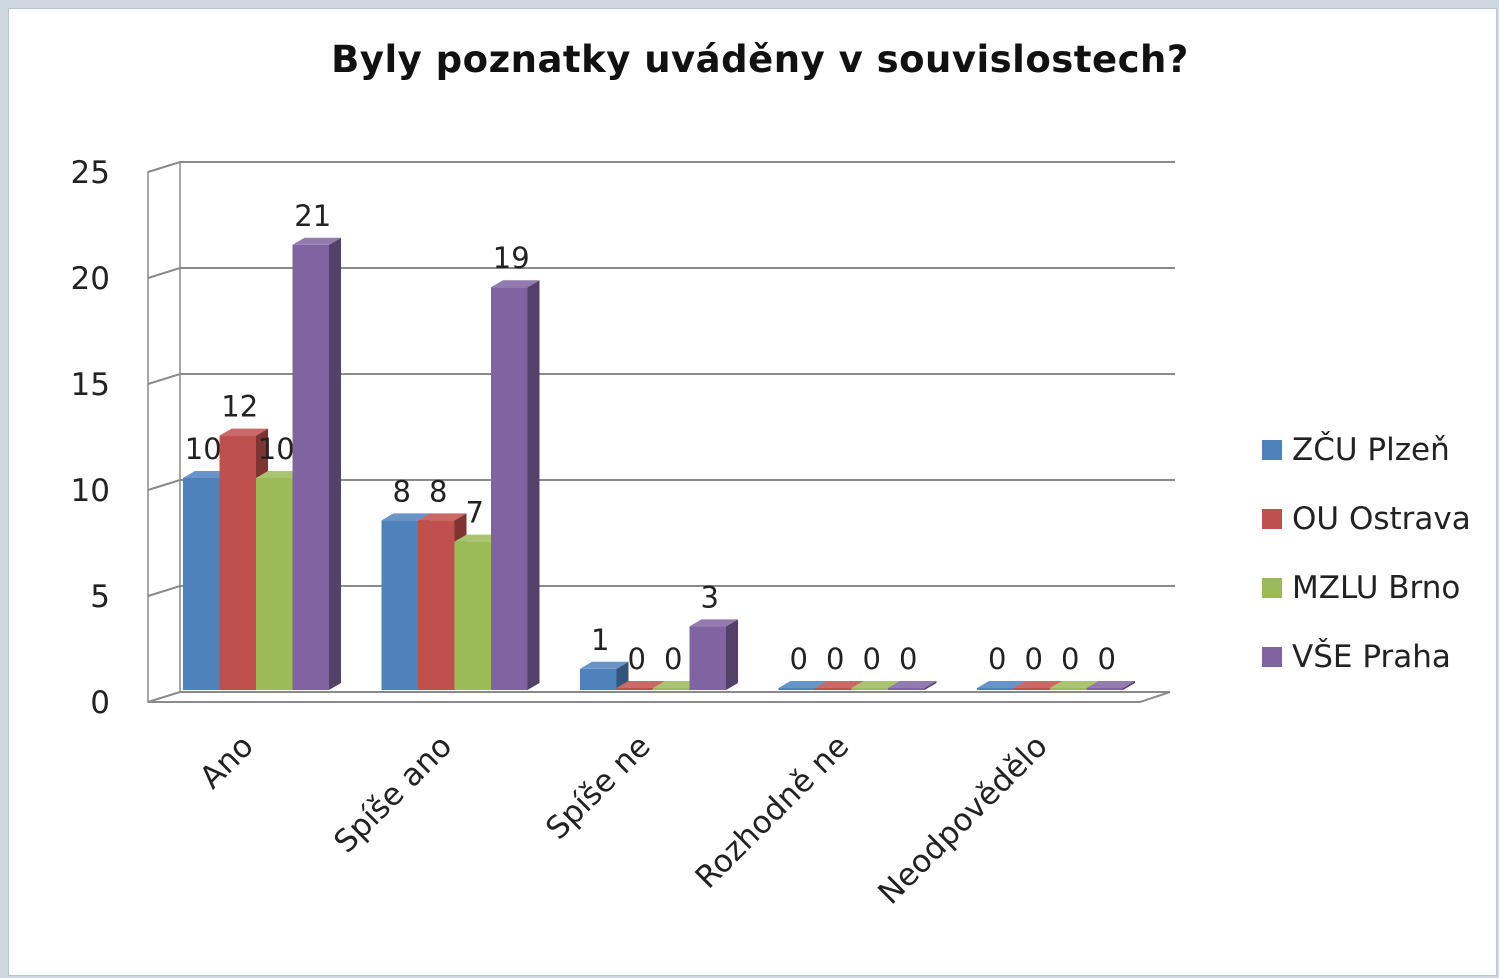 The image size is (1499, 978). I want to click on data-label: 21, so click(312, 216).